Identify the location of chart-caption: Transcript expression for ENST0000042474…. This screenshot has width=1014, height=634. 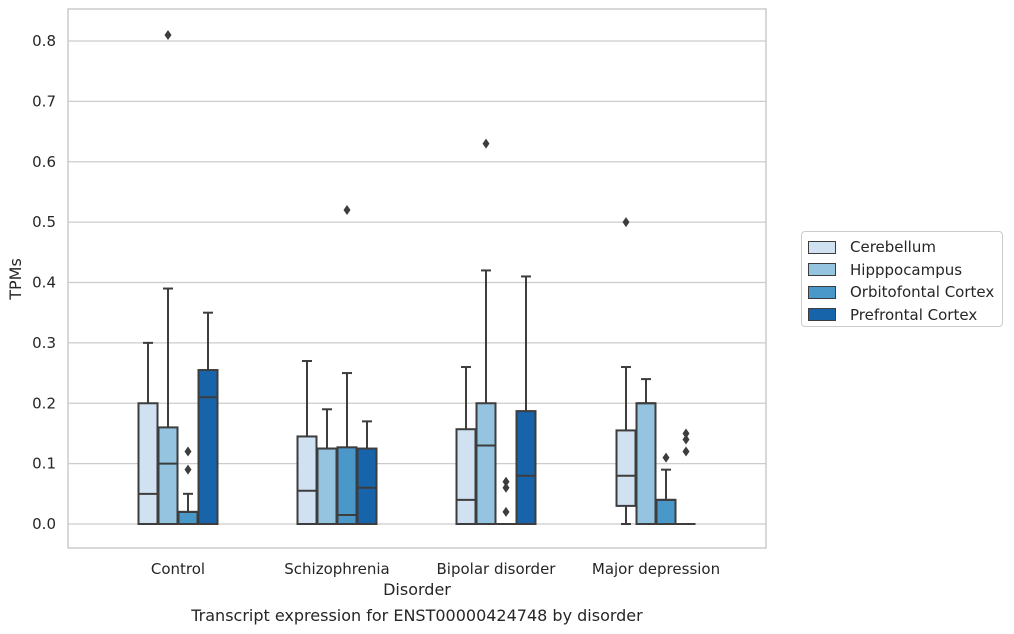
(417, 615).